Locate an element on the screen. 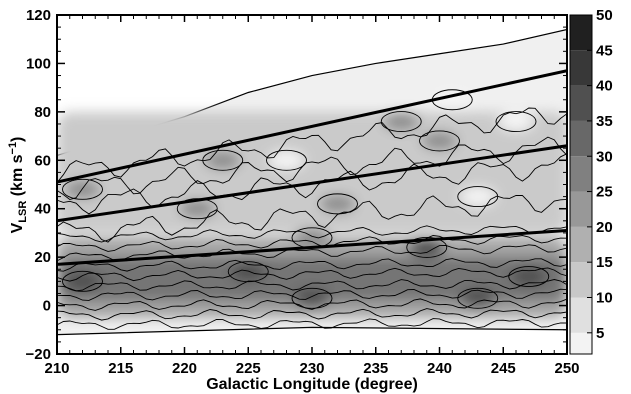 The height and width of the screenshot is (394, 631). y-tick-label: 20 is located at coordinates (42, 257).